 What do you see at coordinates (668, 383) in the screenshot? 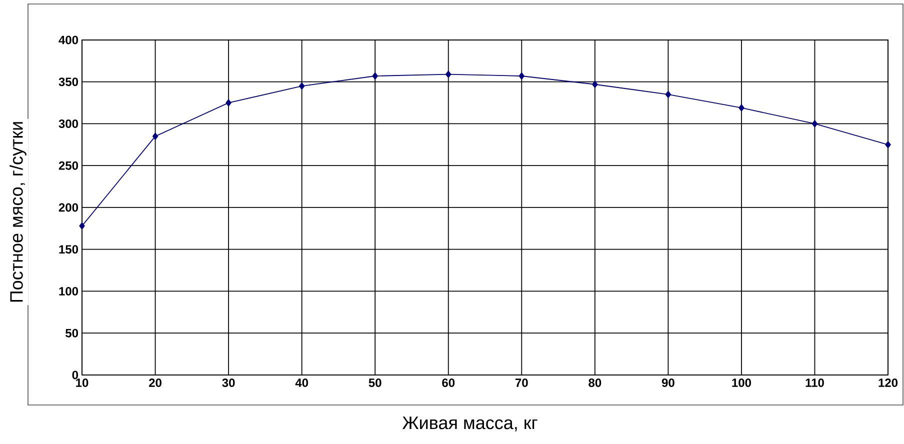
I see `x-tick-label: 90` at bounding box center [668, 383].